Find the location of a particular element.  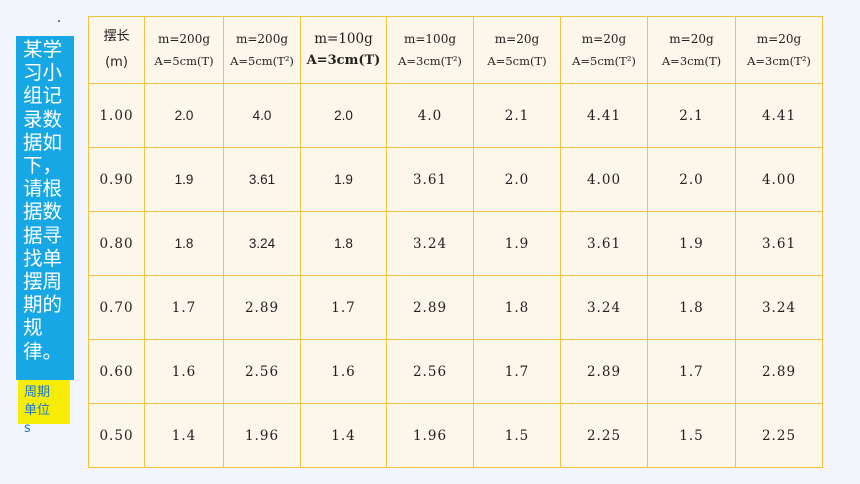

period-unit-note: 周期单位s is located at coordinates (44, 408).